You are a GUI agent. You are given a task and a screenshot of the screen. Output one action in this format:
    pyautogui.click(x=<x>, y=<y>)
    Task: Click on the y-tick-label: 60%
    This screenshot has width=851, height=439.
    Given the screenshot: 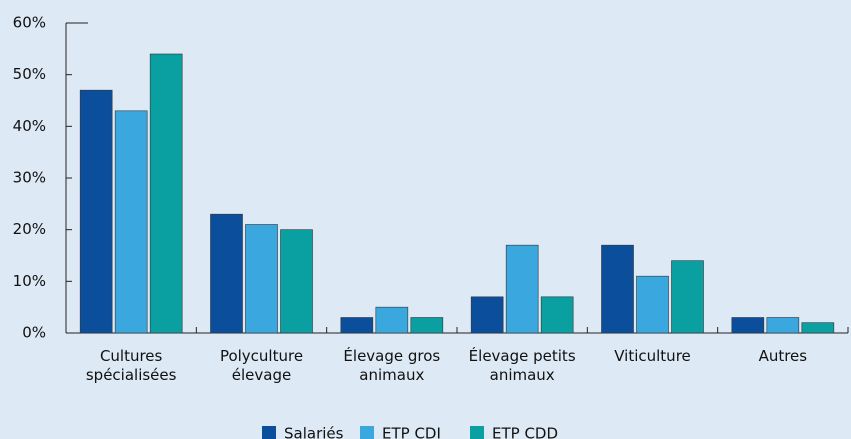 What is the action you would take?
    pyautogui.click(x=29, y=23)
    